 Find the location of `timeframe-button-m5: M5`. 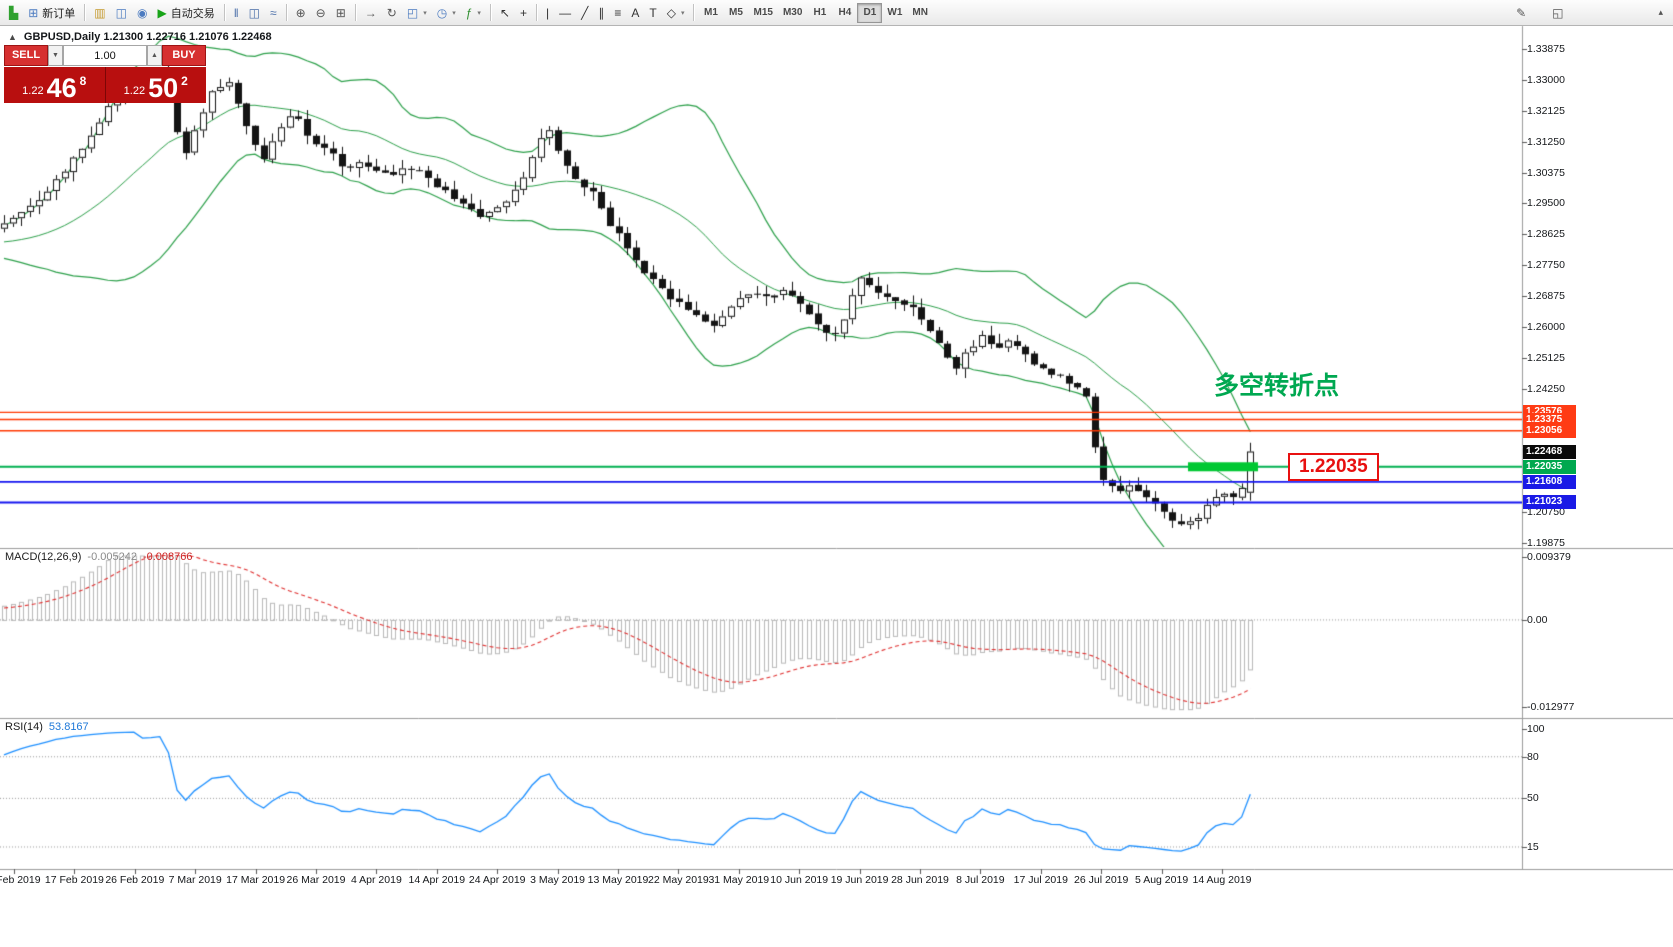

timeframe-button-m5: M5 is located at coordinates (735, 13).